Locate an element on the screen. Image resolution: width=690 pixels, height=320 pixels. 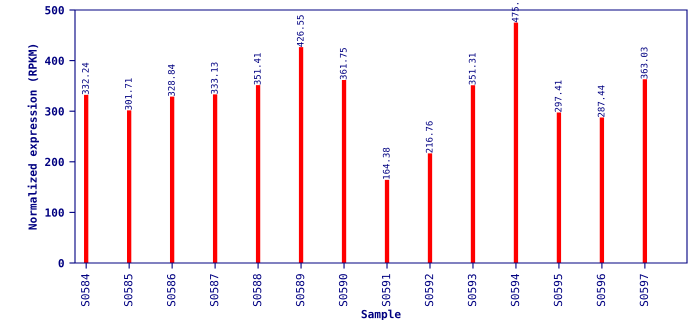
x-tick-label: S0593 is located at coordinates (472, 290).